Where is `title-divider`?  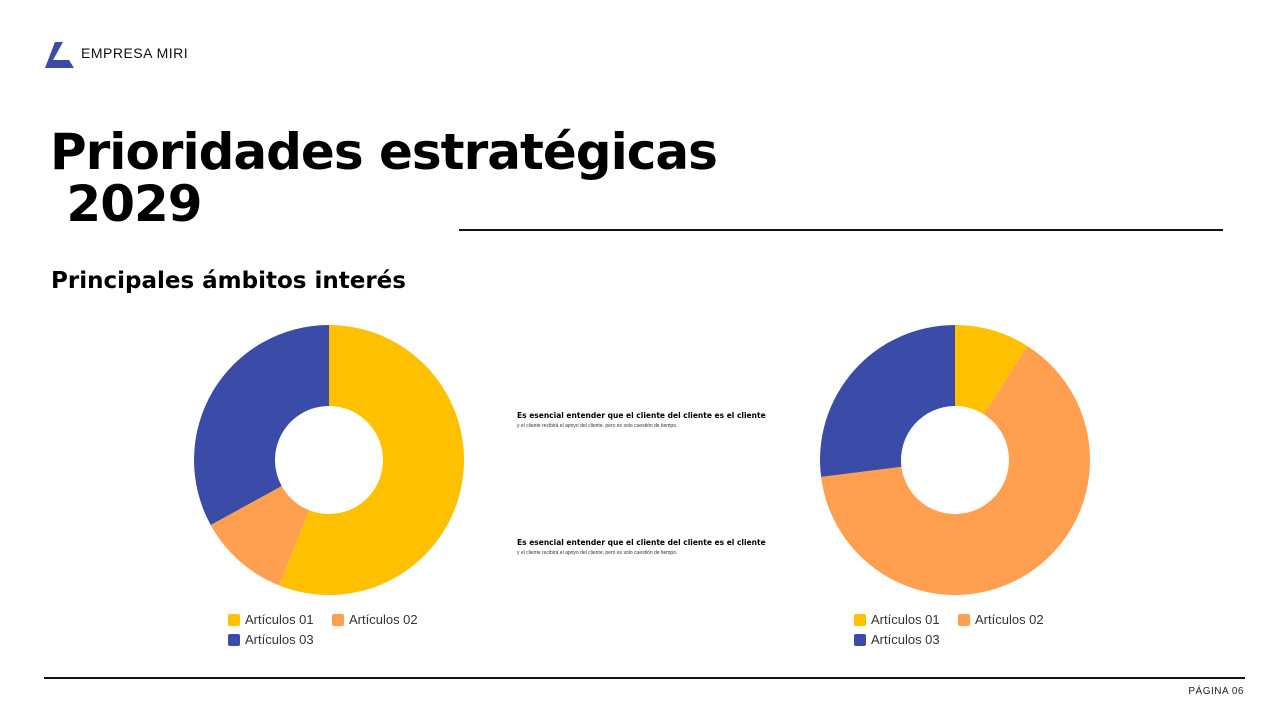
title-divider is located at coordinates (841, 230).